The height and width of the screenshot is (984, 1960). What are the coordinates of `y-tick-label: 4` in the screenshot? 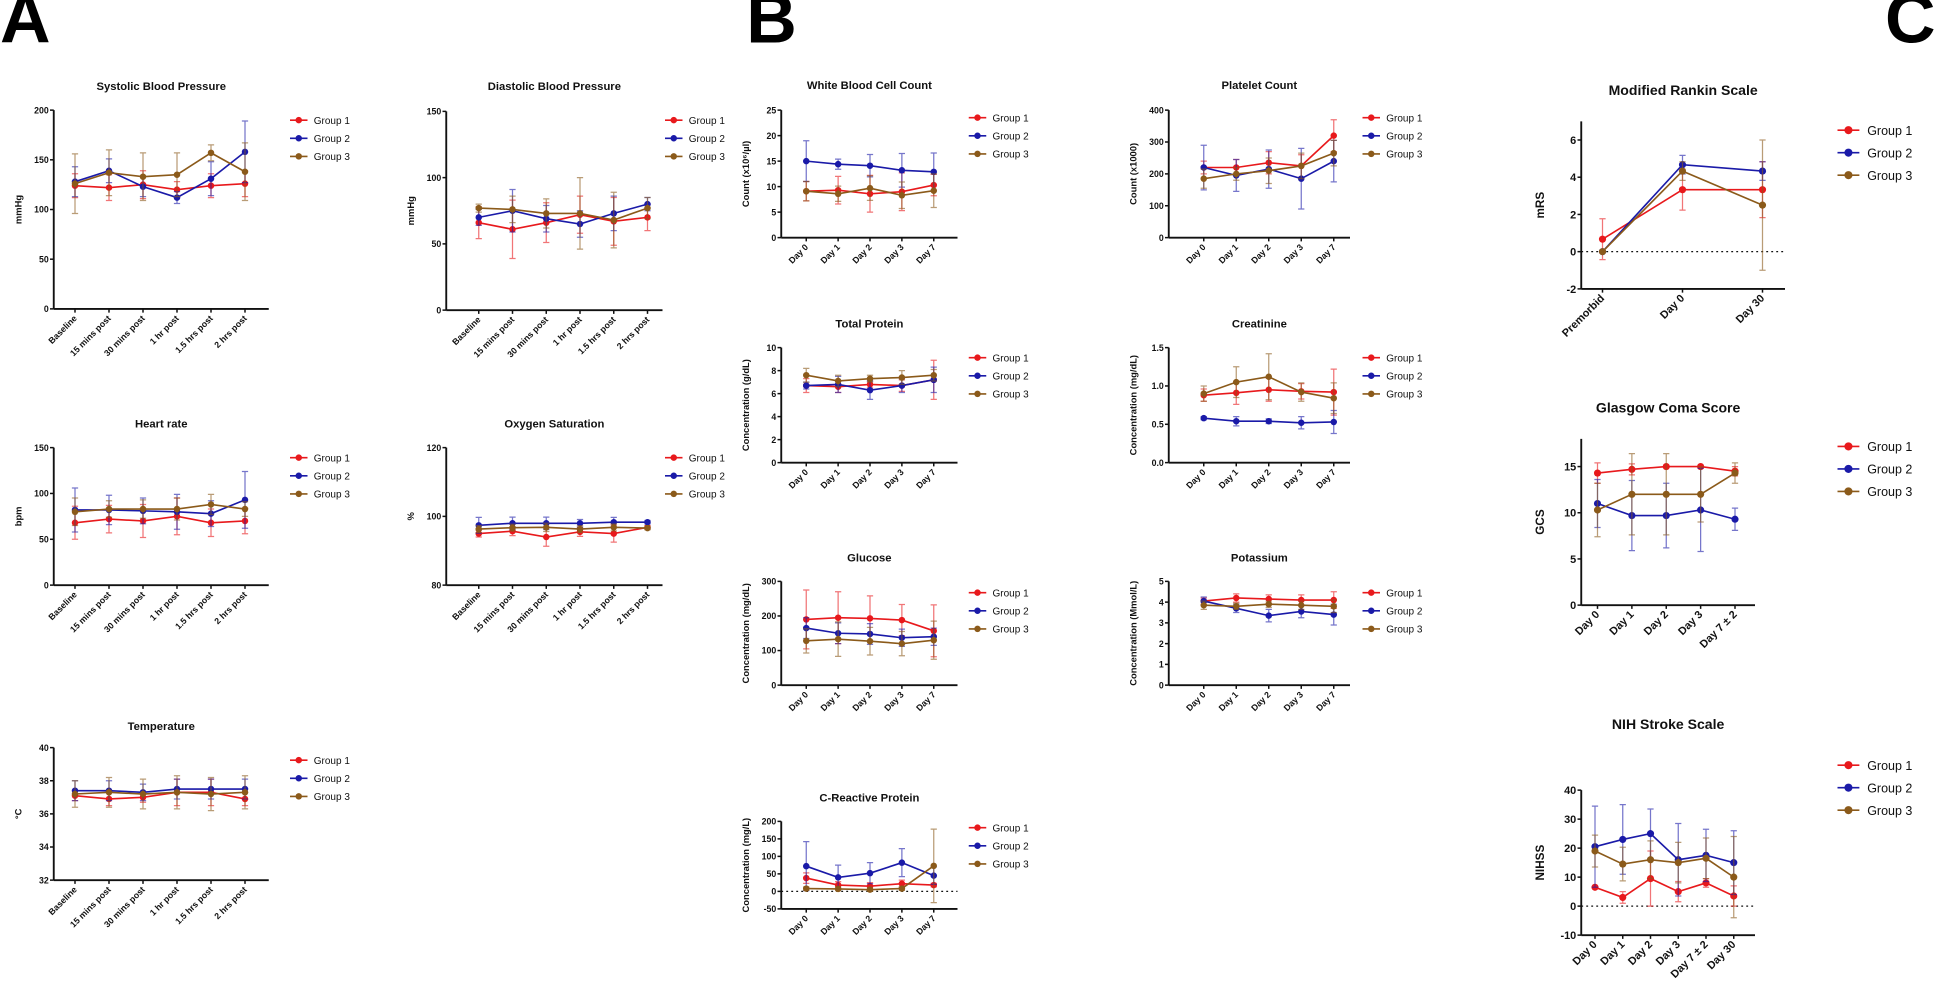 It's located at (1573, 178).